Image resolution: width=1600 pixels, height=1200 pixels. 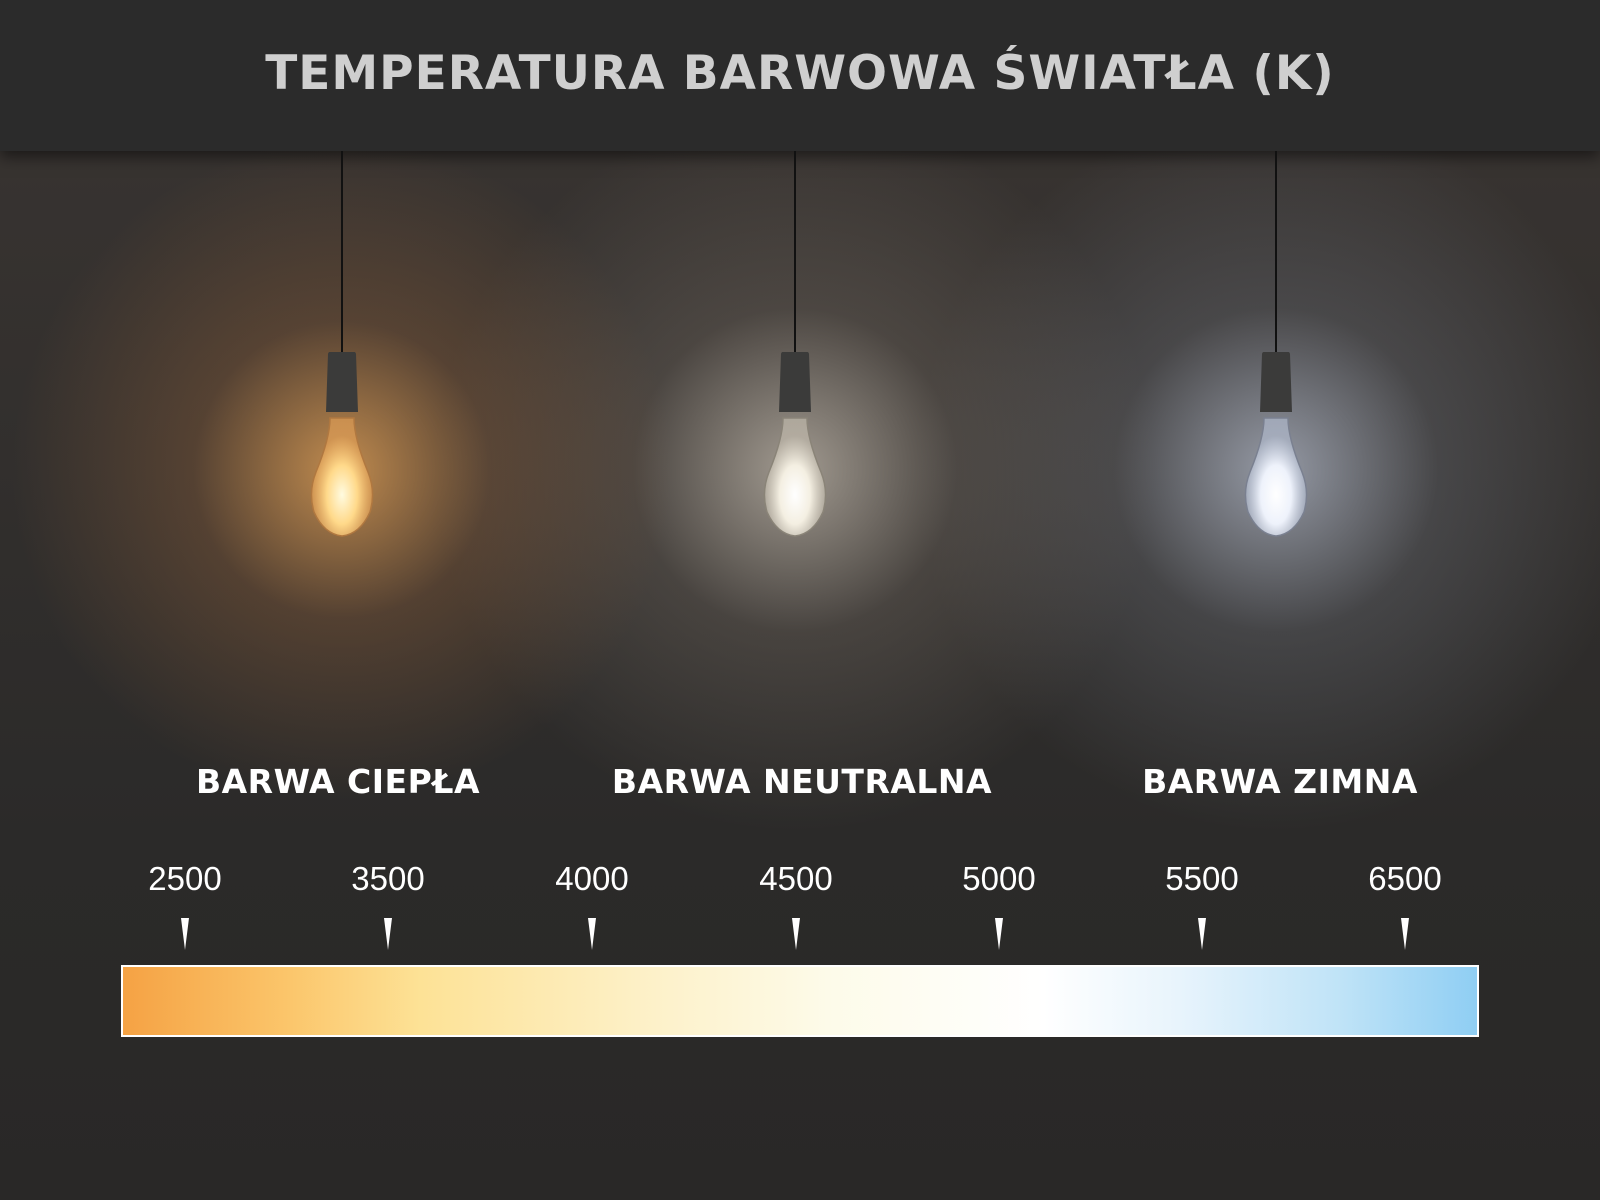 I want to click on tick-label: 3500, so click(x=388, y=878).